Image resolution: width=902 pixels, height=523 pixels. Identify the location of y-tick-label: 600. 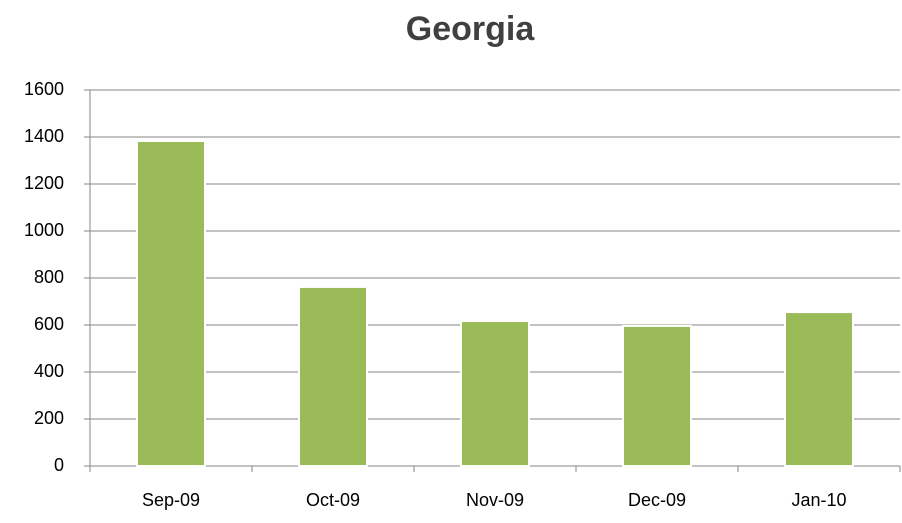
(49, 324).